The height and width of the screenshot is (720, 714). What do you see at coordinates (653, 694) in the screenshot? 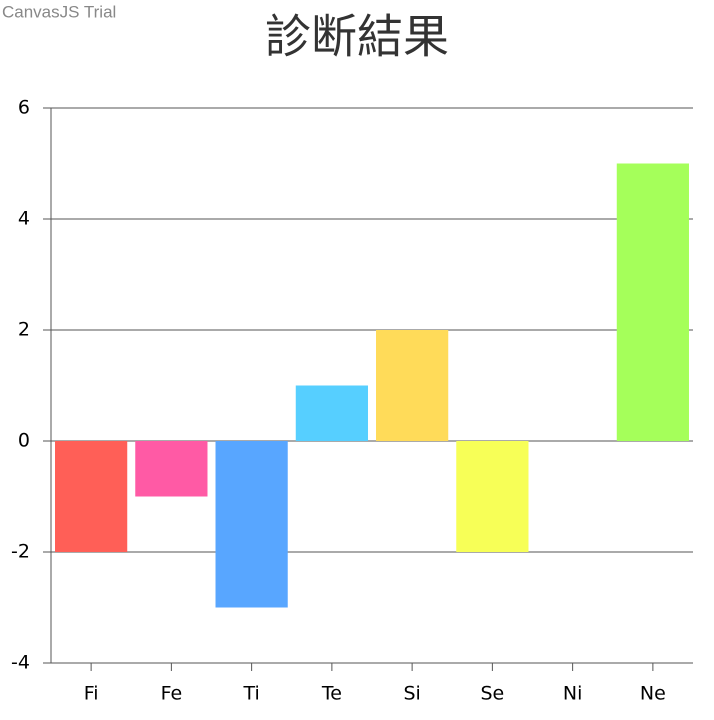
I see `x-tick-label: Ne` at bounding box center [653, 694].